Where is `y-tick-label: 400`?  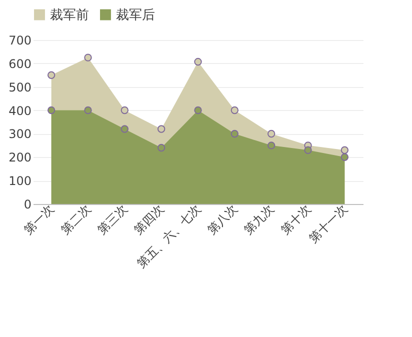
y-tick-label: 400 is located at coordinates (20, 111).